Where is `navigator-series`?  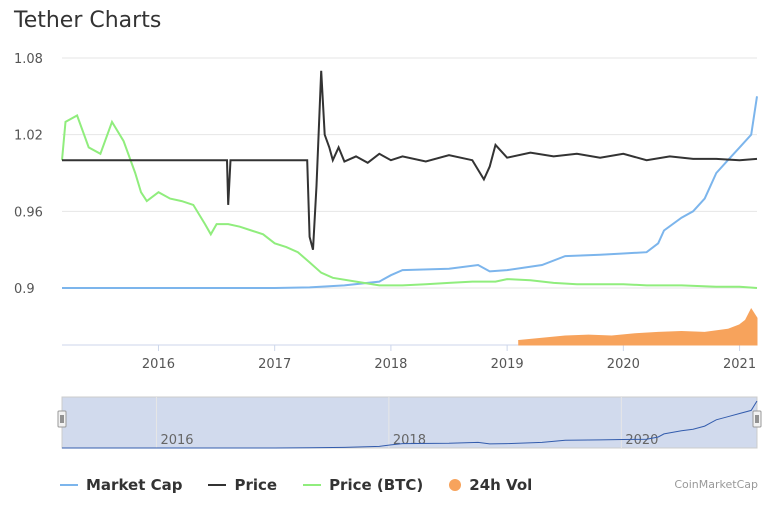
navigator-series is located at coordinates (410, 424).